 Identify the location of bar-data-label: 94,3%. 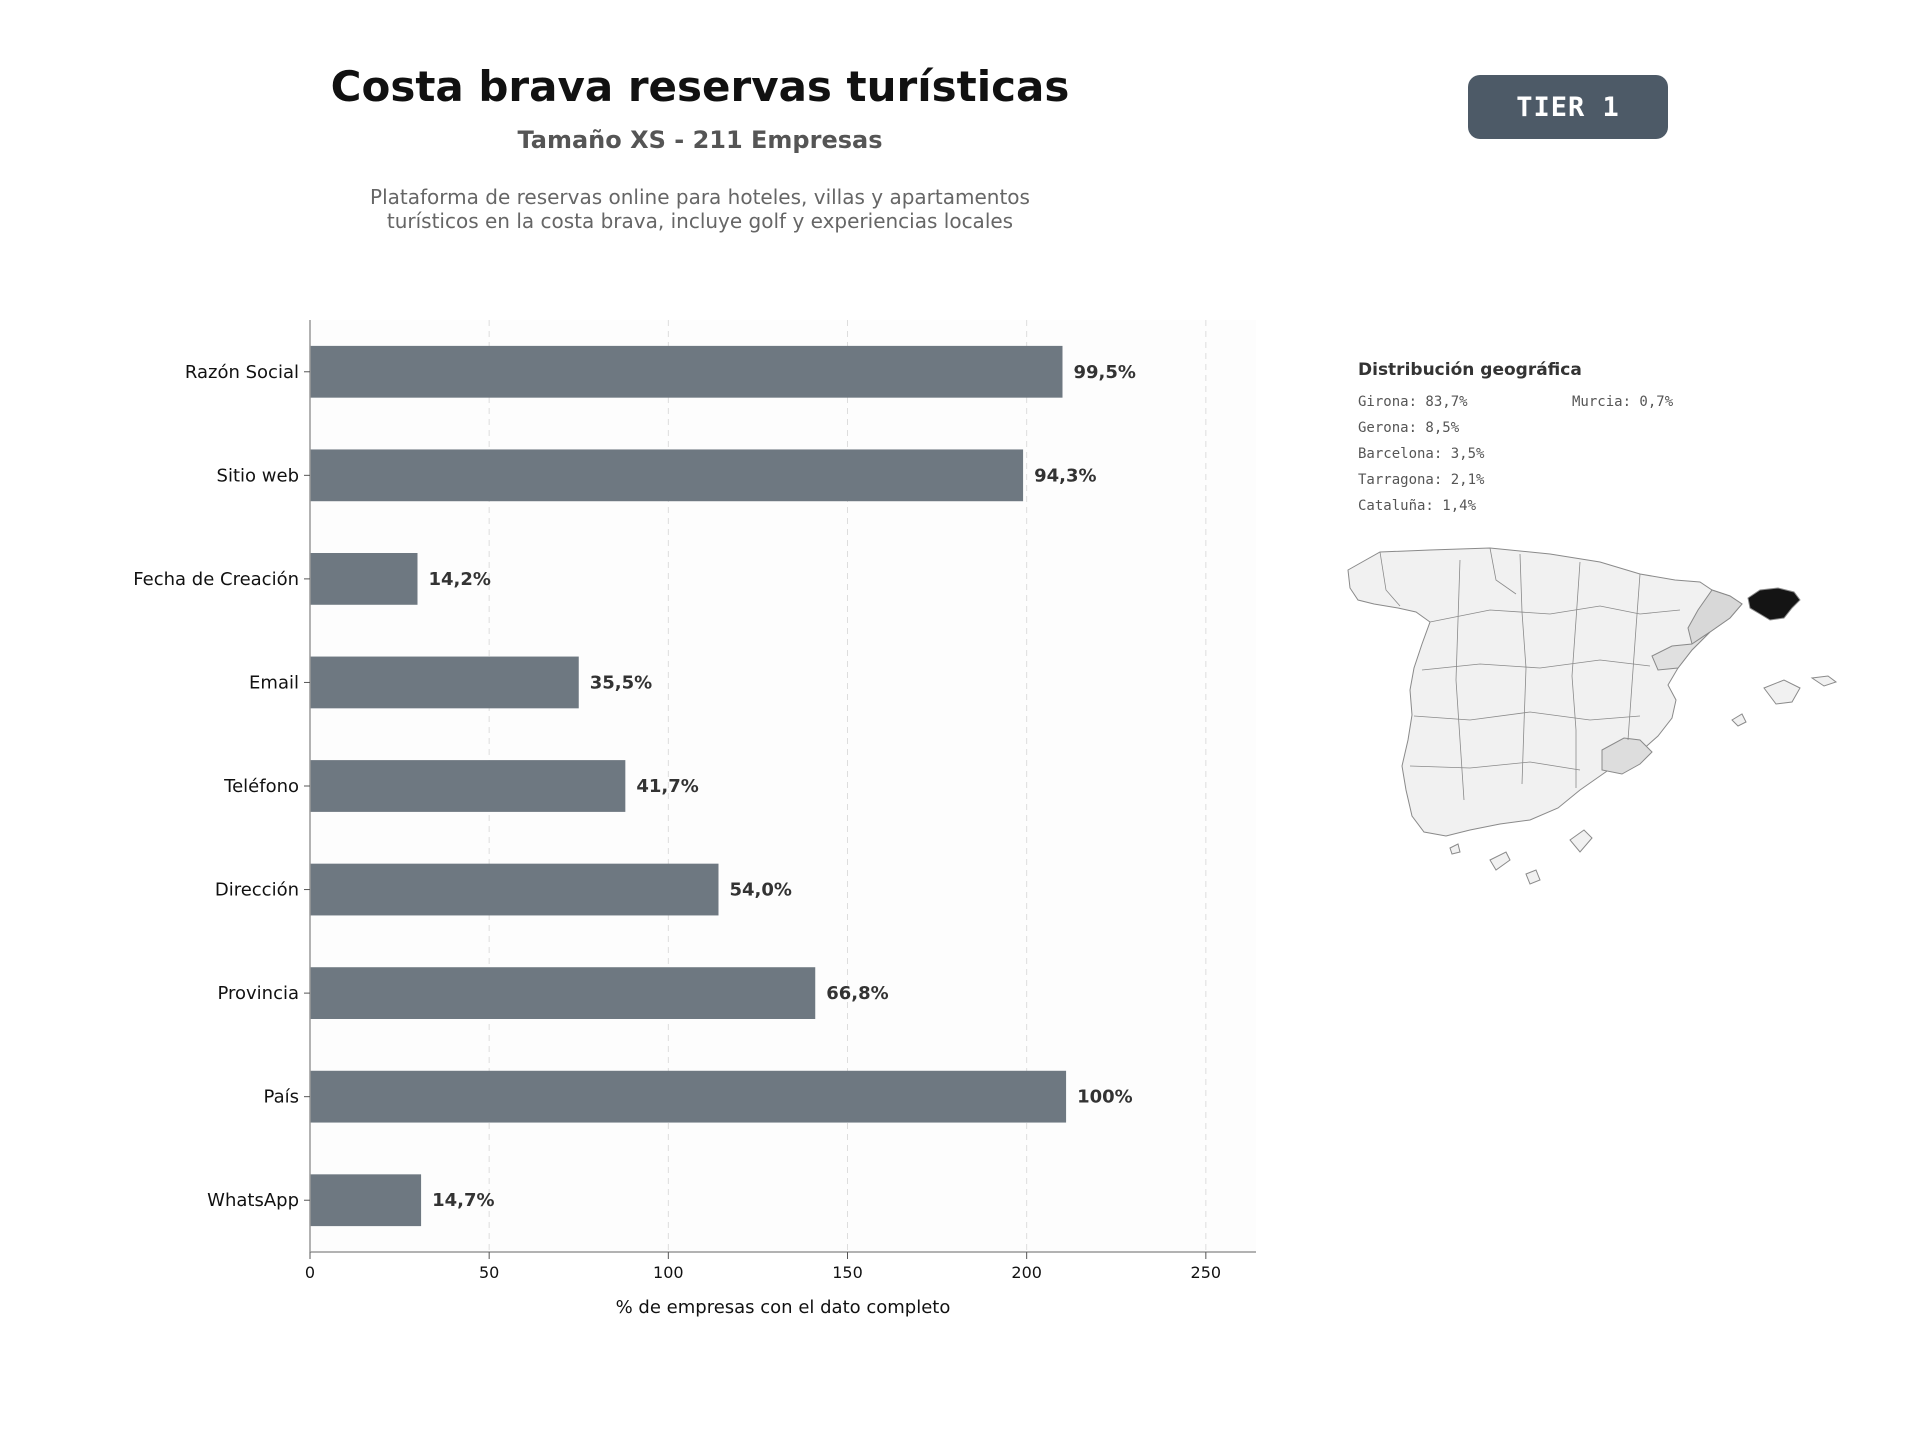
(1065, 475).